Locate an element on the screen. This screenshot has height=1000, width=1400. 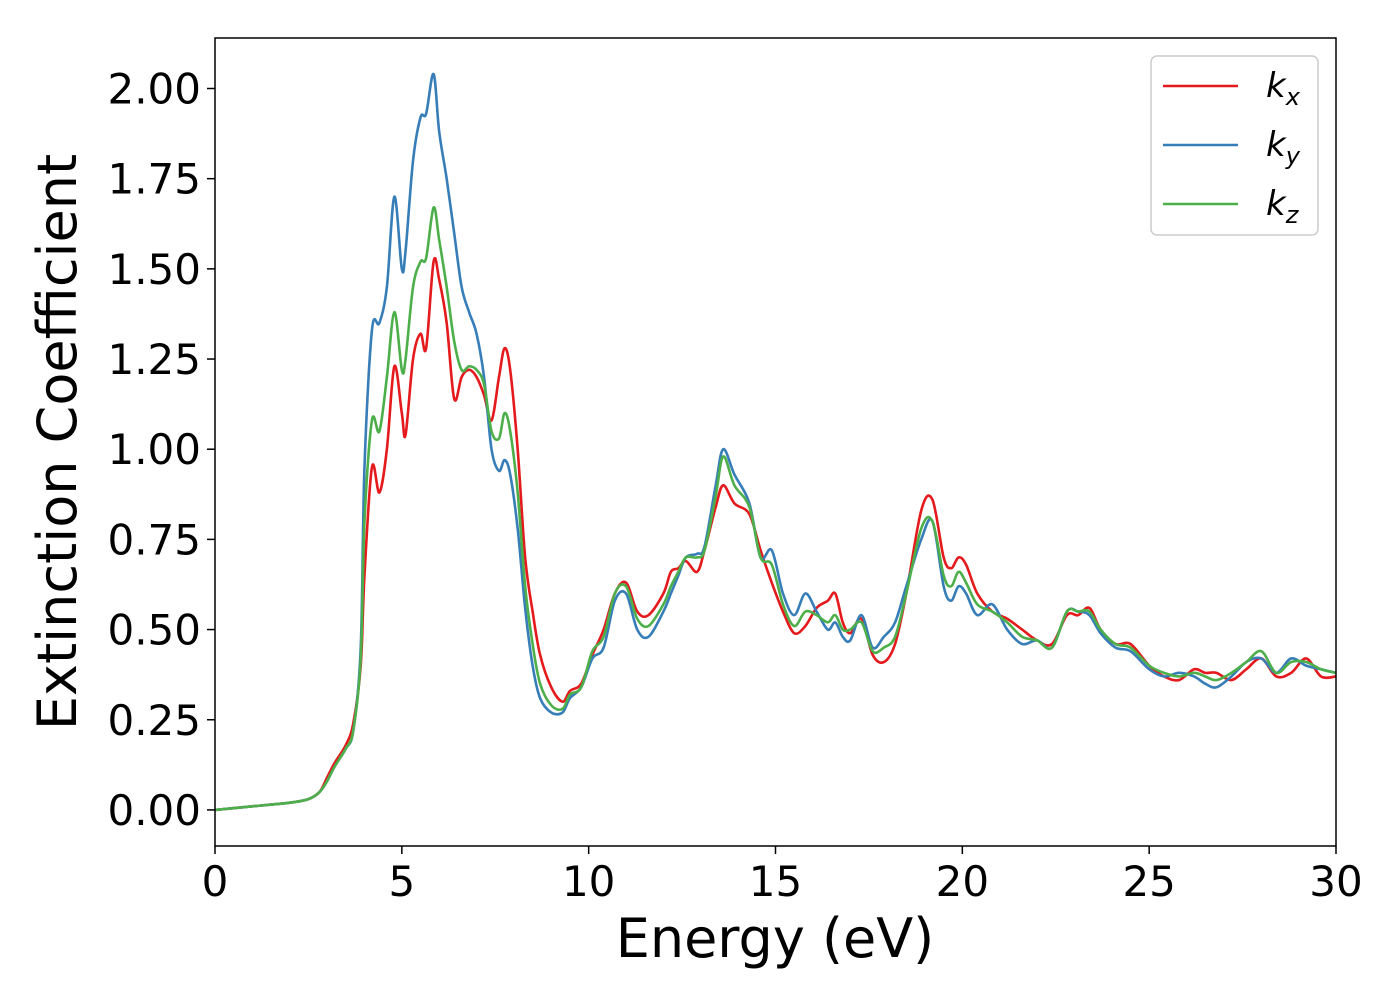
y-tick-label: 0.00 is located at coordinates (154, 810).